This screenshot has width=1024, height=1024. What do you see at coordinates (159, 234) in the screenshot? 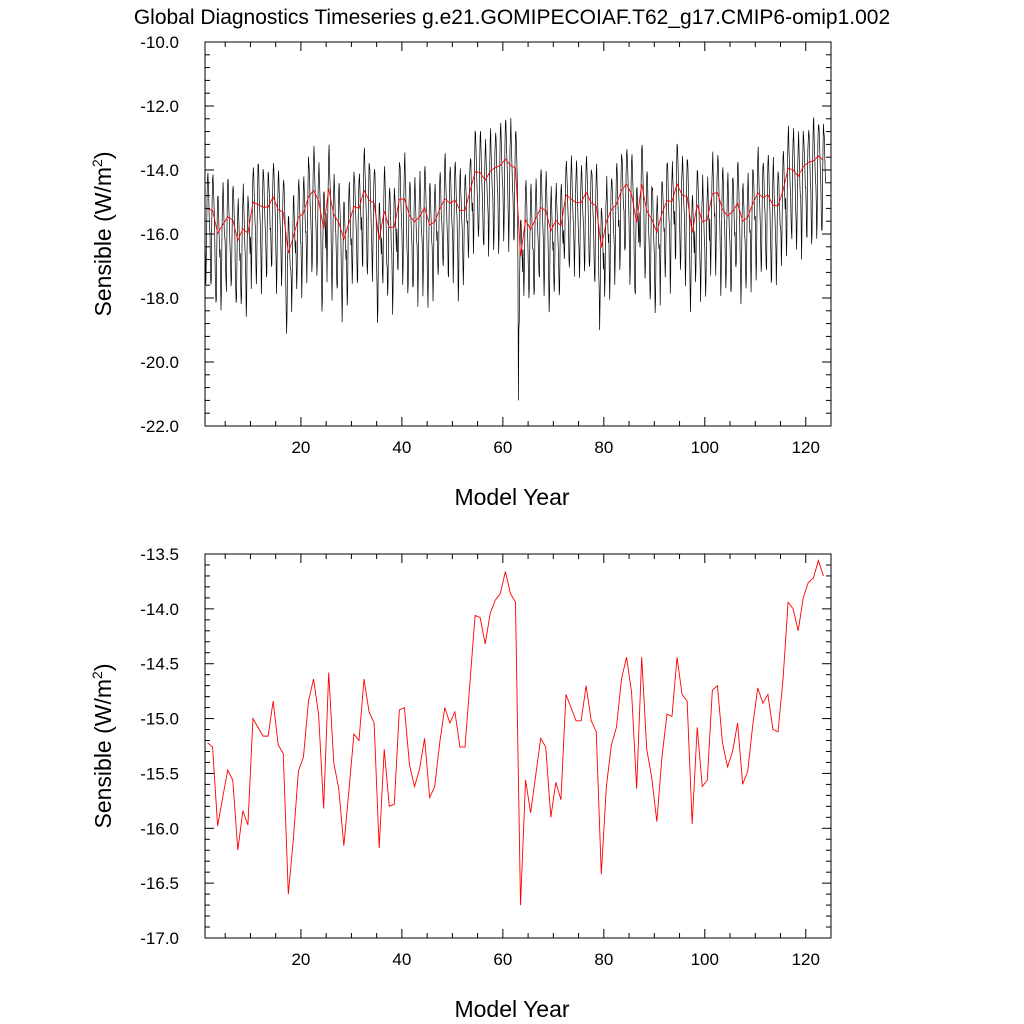
I see `top-y-tick-label: -16.0` at bounding box center [159, 234].